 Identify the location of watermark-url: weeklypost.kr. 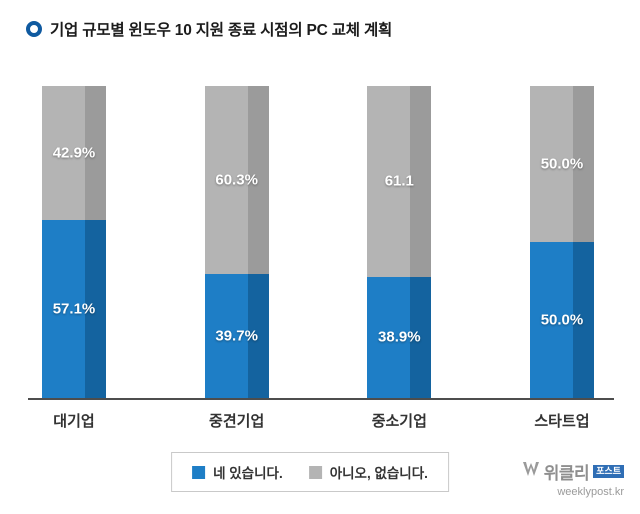
(590, 492).